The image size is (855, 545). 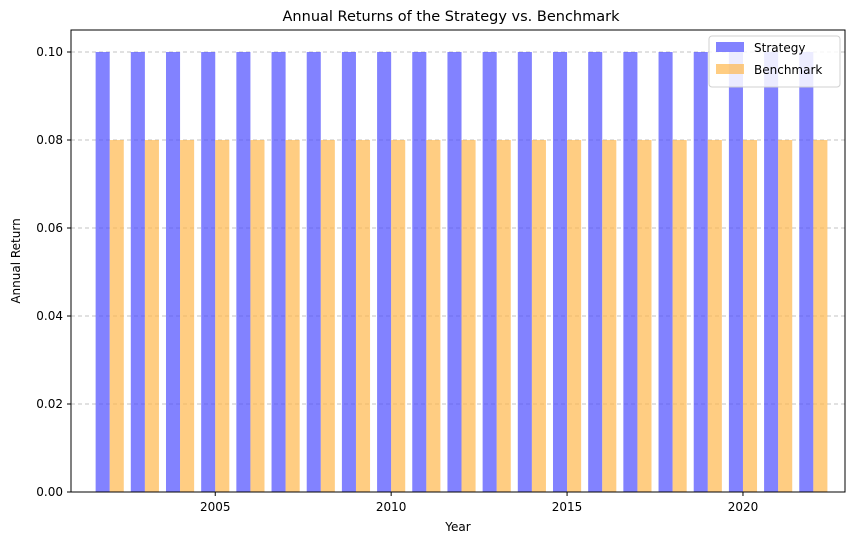 I want to click on y-tick-label: 0.08, so click(x=49, y=140).